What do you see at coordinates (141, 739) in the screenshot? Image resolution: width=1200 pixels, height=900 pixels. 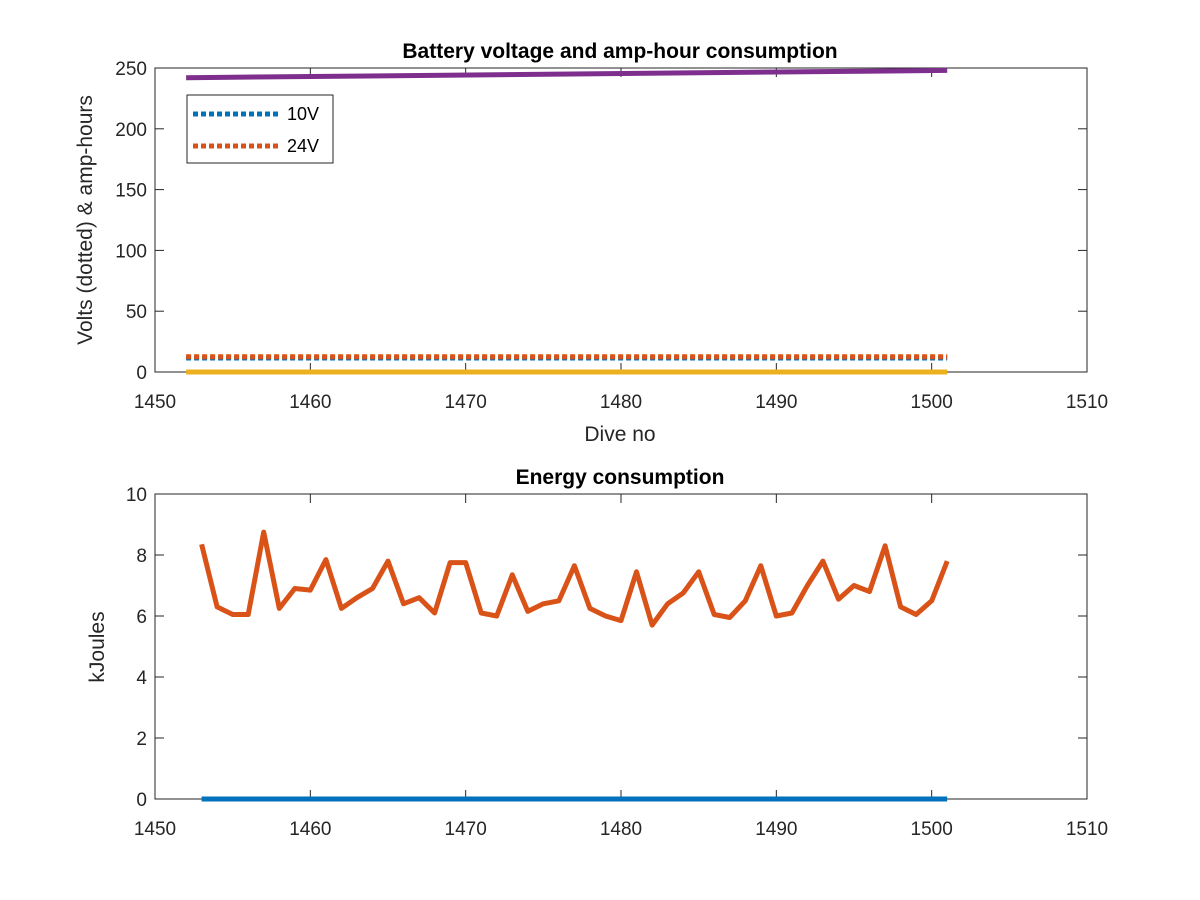 I see `energy-y-tick-label: 2` at bounding box center [141, 739].